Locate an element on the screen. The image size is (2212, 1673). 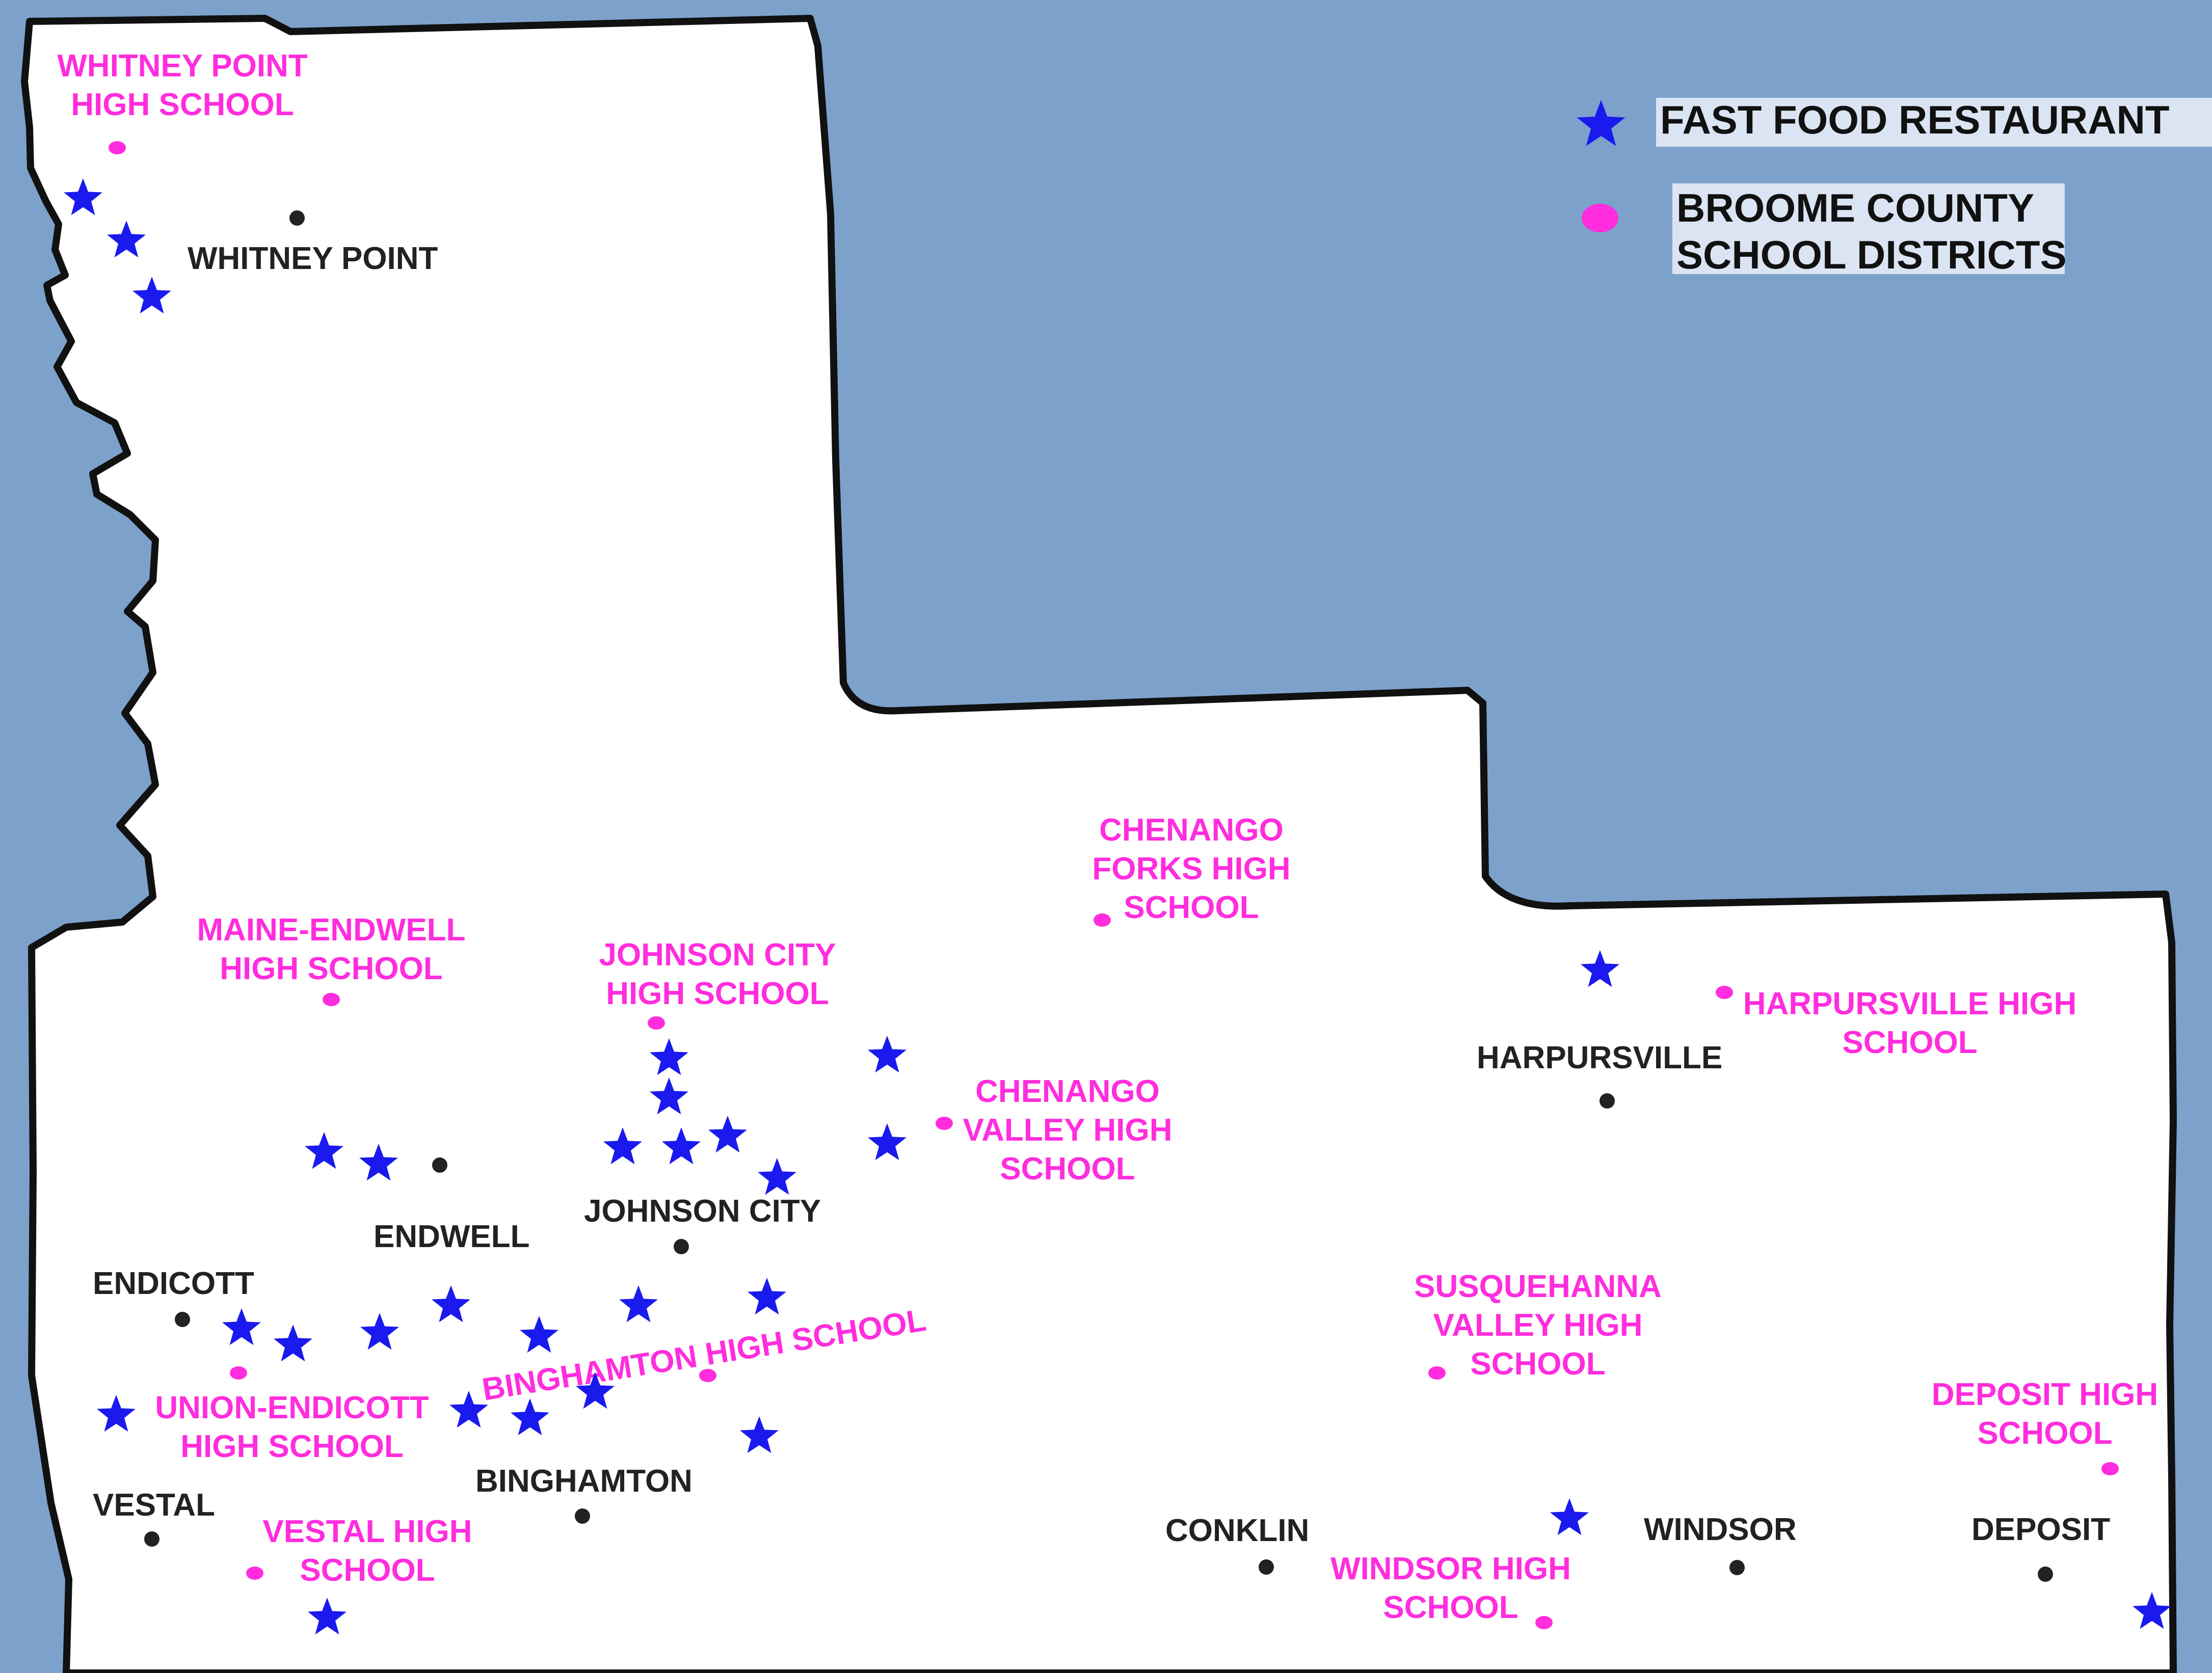
town-harpursville: HARPURSVILLE is located at coordinates (1600, 1074).